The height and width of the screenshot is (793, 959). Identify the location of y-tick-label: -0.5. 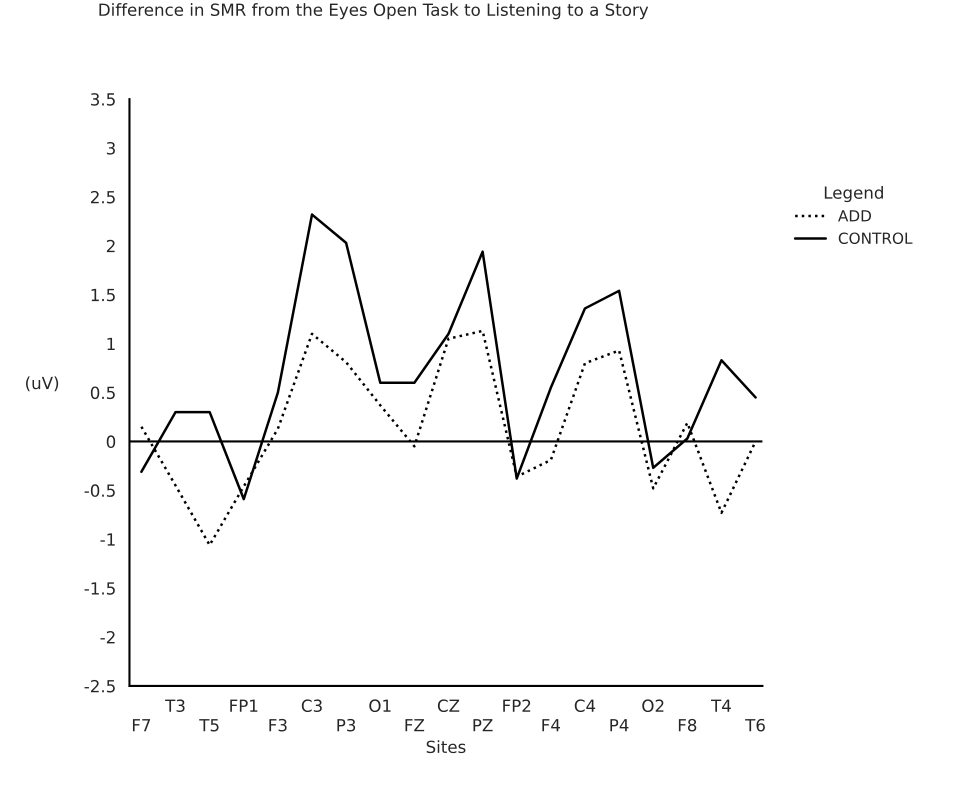
(99, 490).